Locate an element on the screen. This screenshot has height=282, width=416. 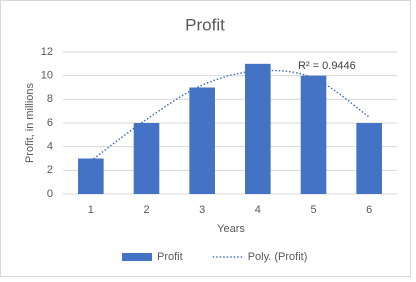
x-tick-label: 5 is located at coordinates (313, 210).